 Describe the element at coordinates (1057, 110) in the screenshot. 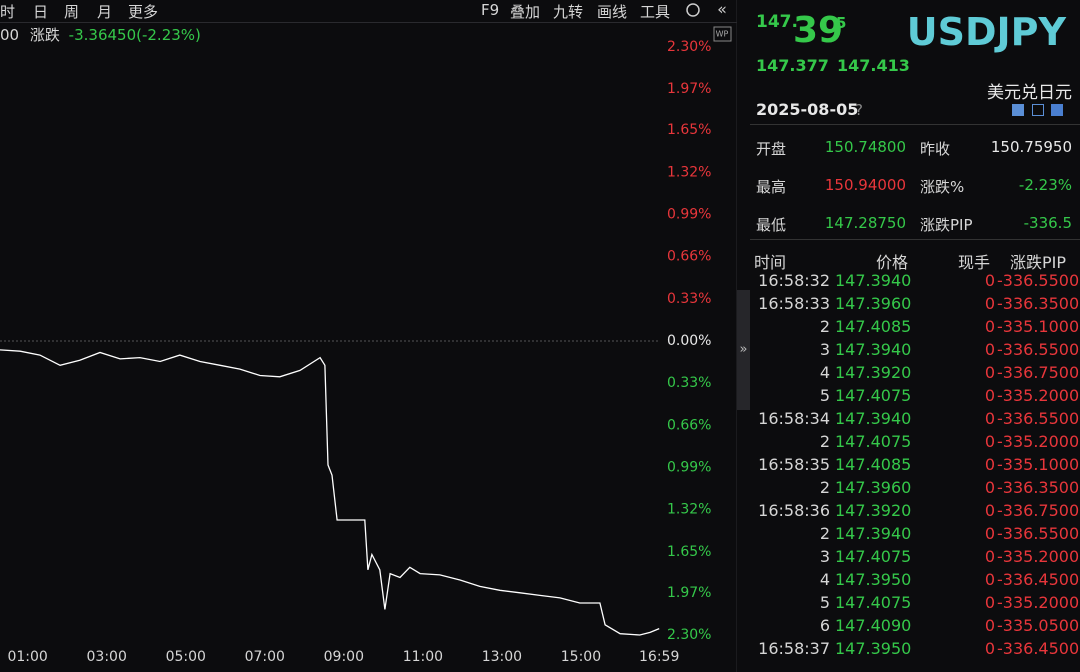

I see `add-icon` at that location.